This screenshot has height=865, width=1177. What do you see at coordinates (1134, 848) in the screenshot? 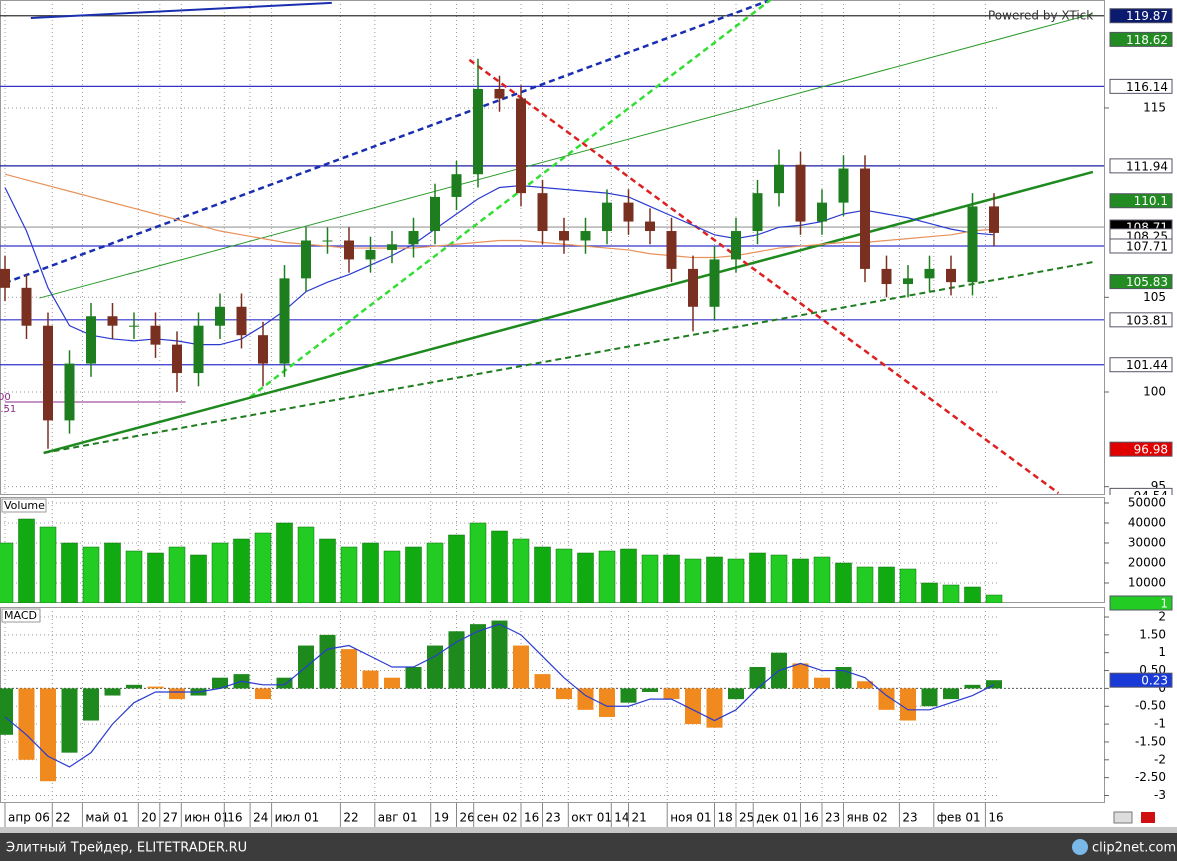
I see `footer-right: clip2net.com` at bounding box center [1134, 848].